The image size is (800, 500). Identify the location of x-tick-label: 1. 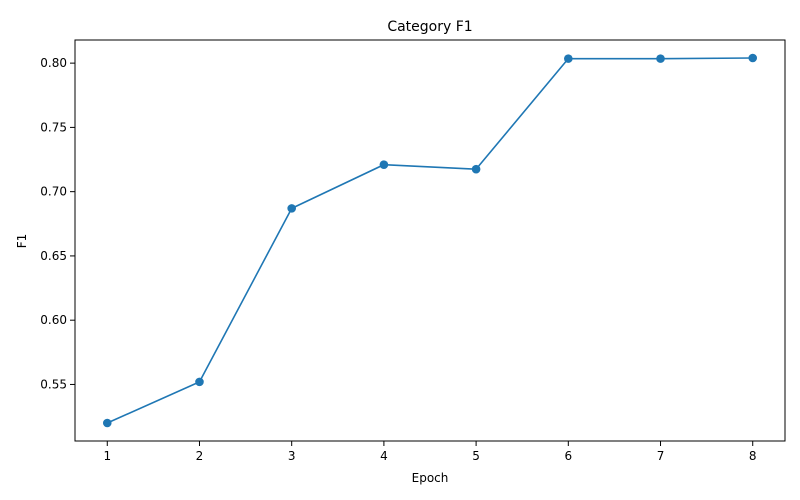
(107, 456).